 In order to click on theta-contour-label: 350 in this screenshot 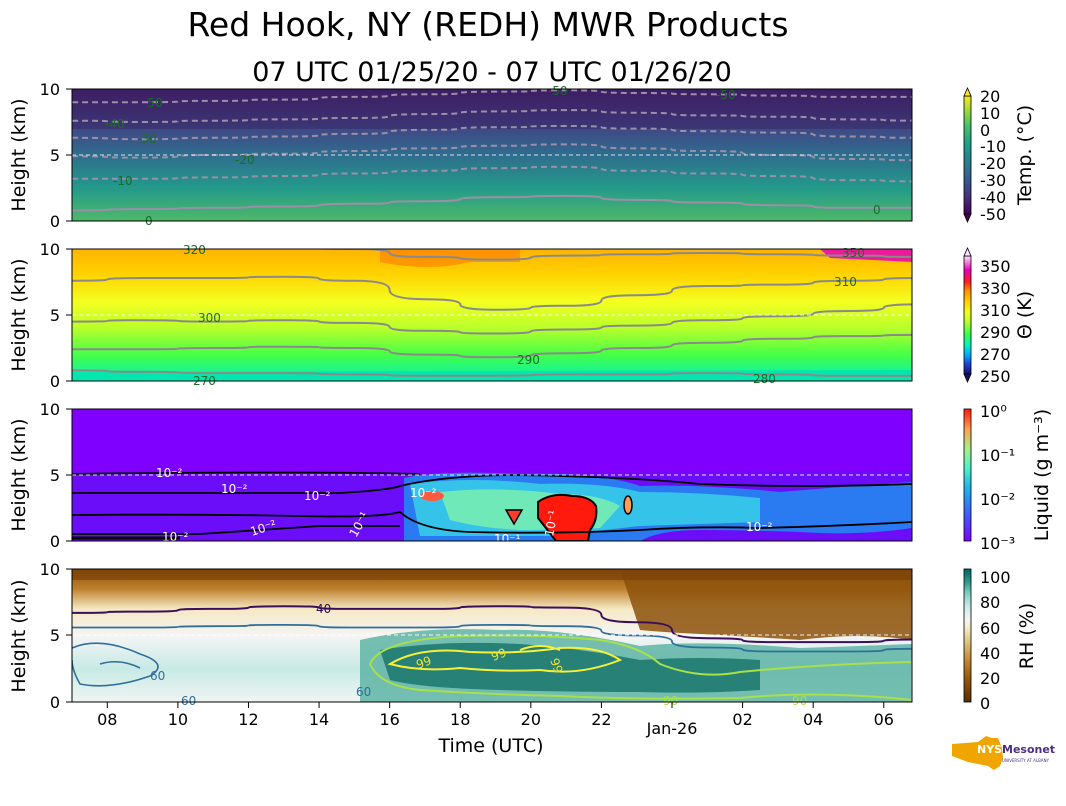, I will do `click(853, 253)`.